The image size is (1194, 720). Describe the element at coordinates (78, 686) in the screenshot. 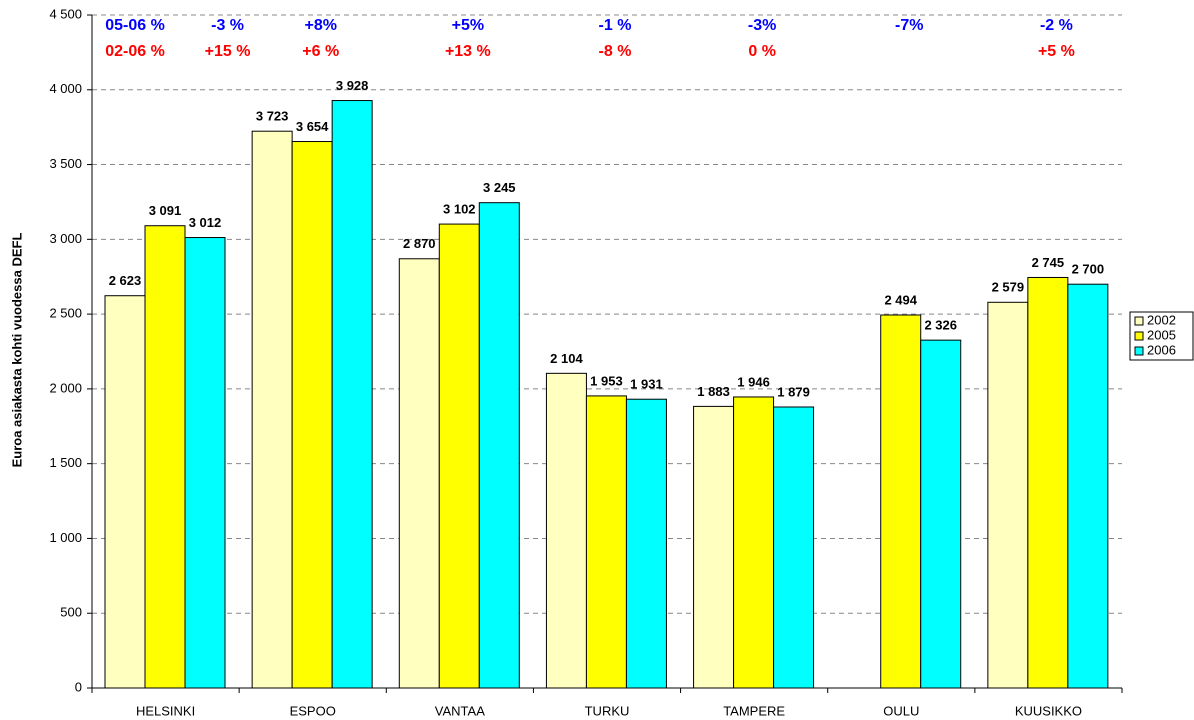

I see `y-tick-label: 0` at that location.